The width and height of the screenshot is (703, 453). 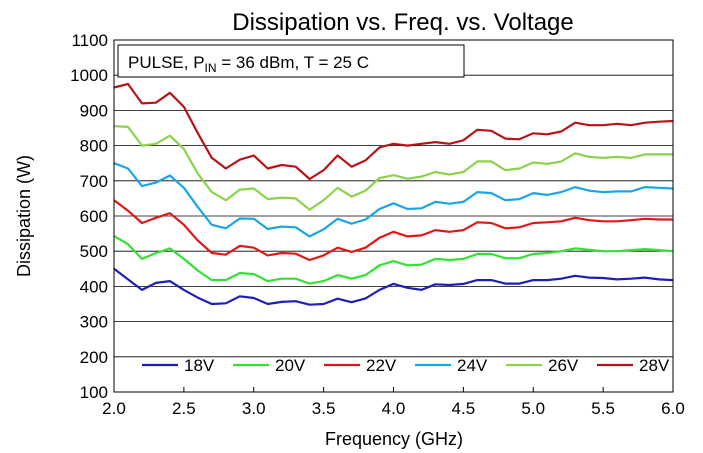 I want to click on x-axis-title: Frequency (GHz), so click(x=394, y=439).